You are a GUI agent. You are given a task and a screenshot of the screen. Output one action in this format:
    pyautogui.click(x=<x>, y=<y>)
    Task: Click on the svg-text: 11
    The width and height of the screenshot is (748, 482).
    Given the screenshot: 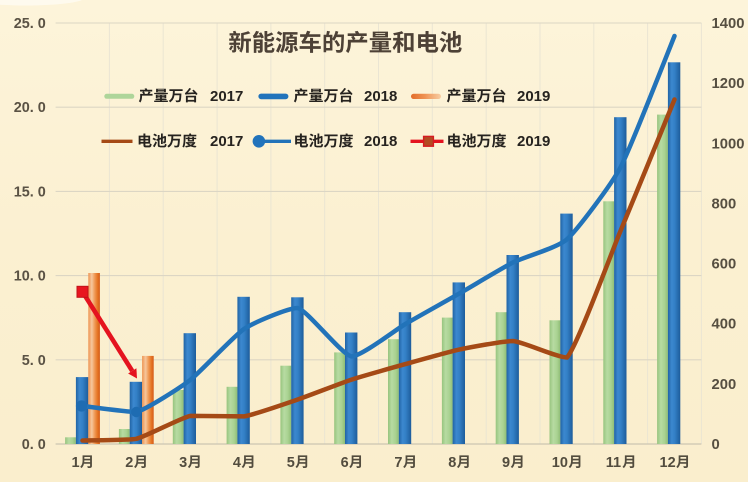 What is the action you would take?
    pyautogui.click(x=613, y=463)
    